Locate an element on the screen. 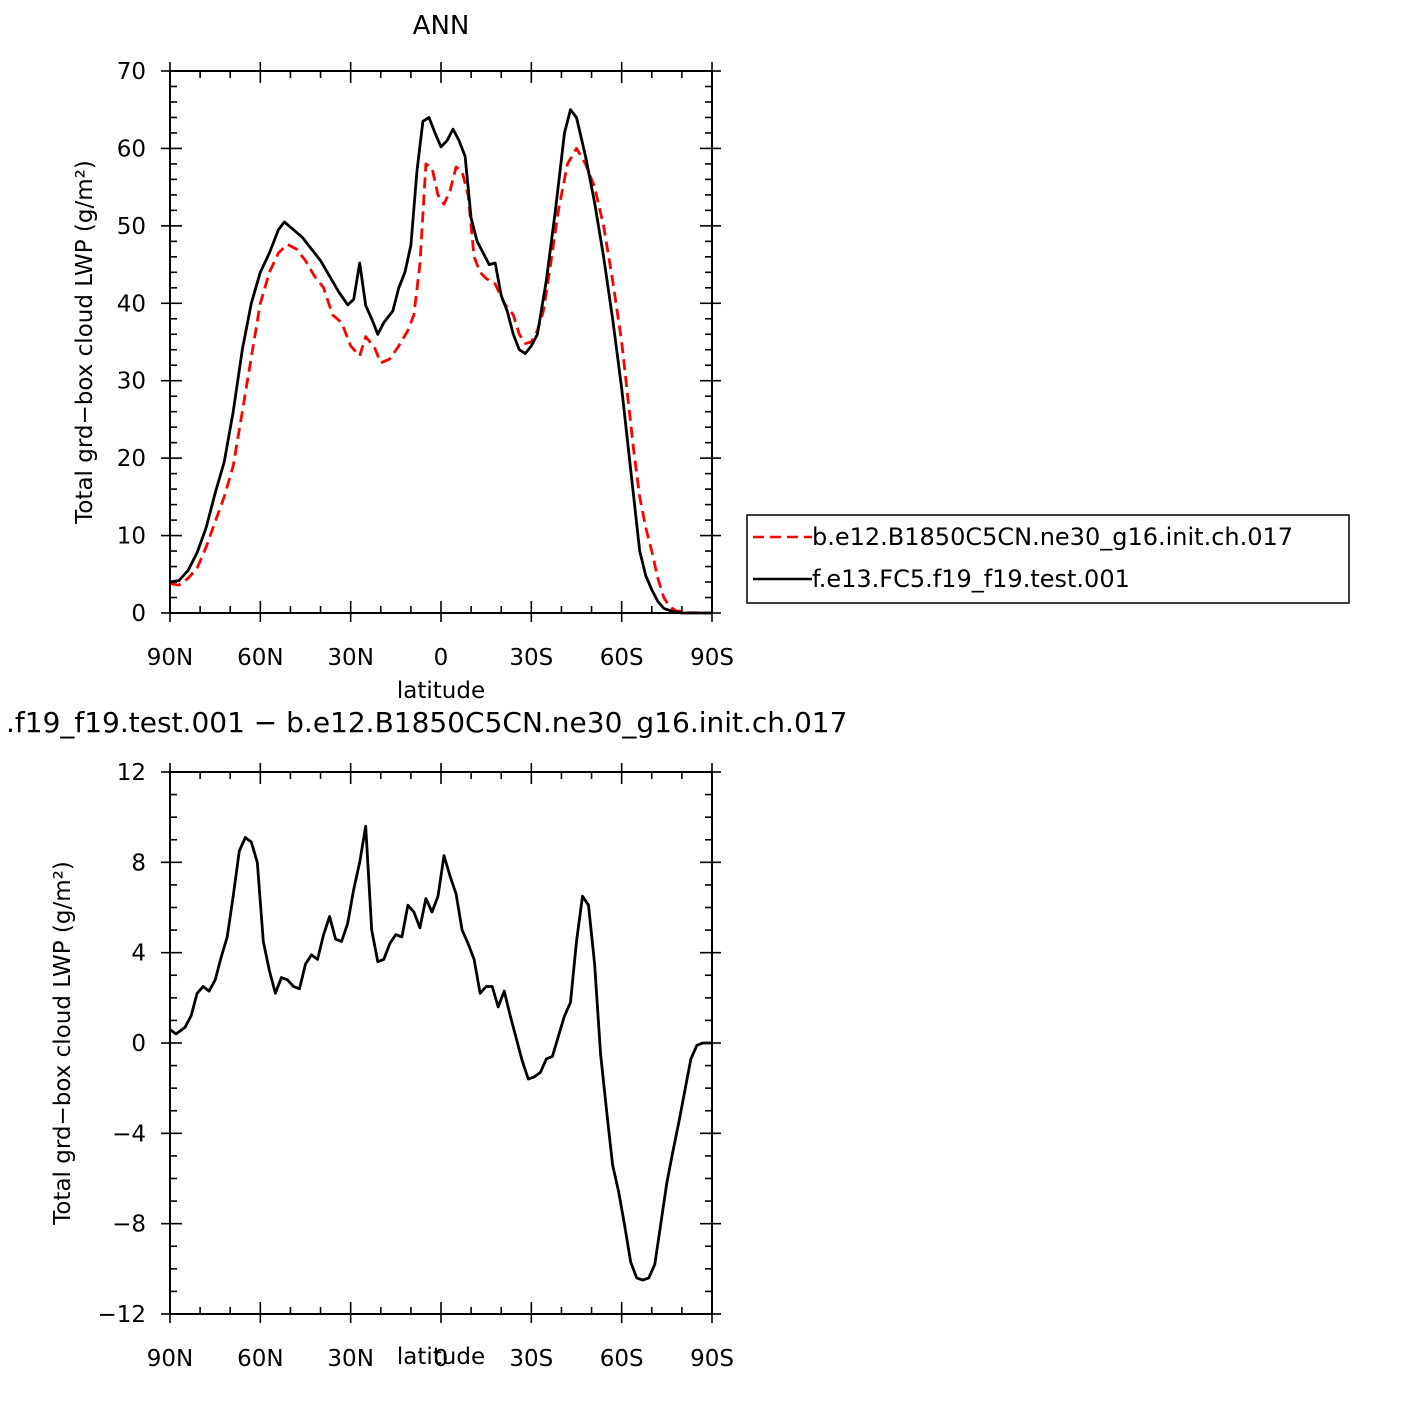 The height and width of the screenshot is (1413, 1416). y-tick-label: −8 is located at coordinates (129, 1225).